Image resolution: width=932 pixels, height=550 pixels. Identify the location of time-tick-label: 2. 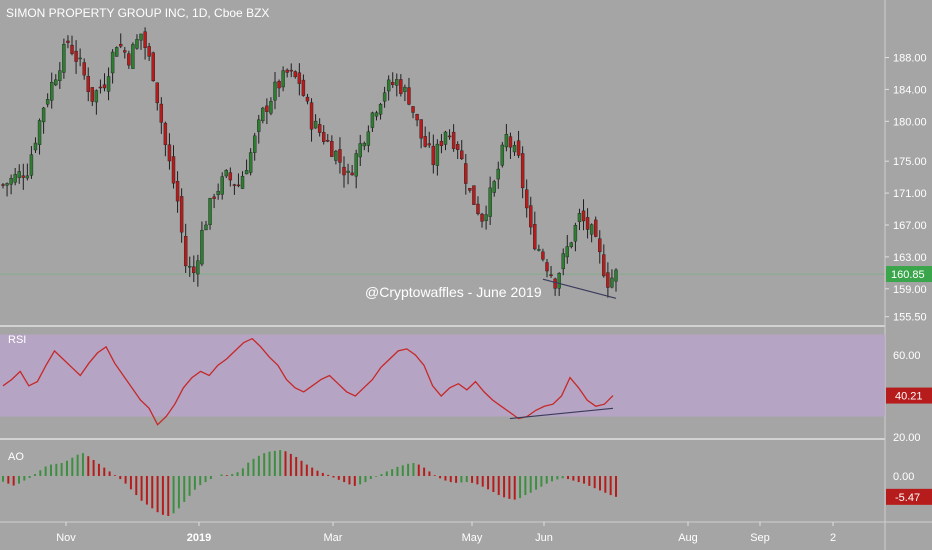
(833, 538).